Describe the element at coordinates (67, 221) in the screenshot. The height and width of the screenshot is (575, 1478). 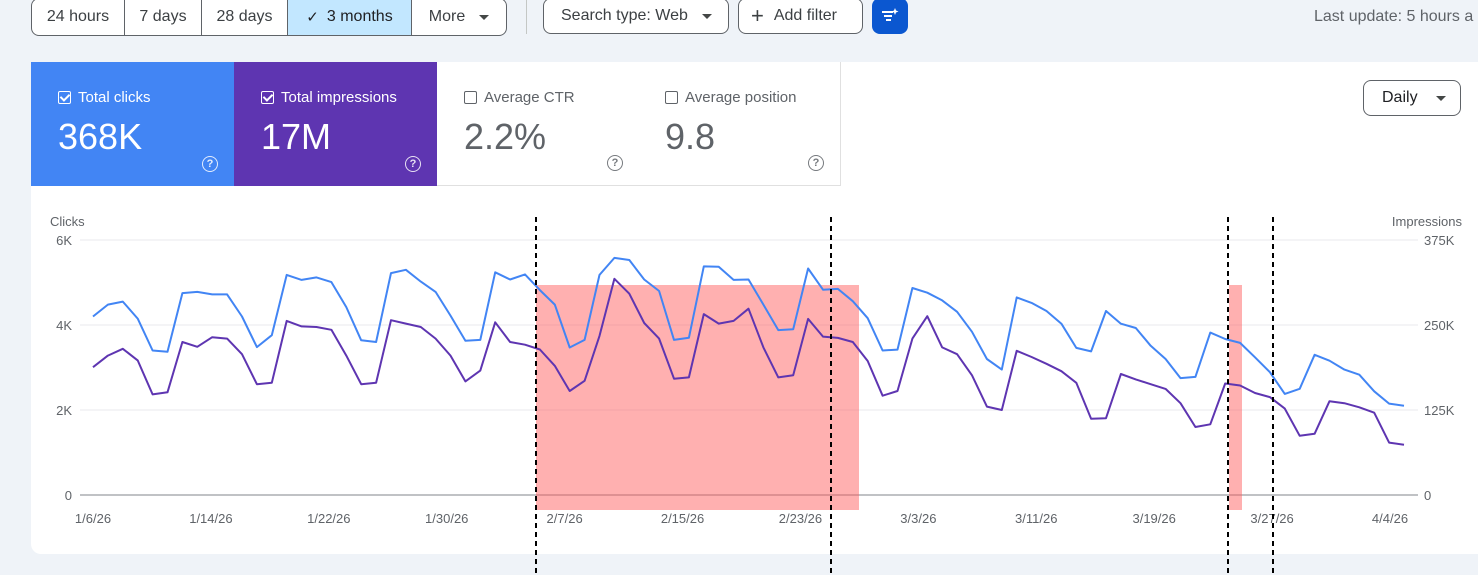
I see `left-axis-label: Clicks` at that location.